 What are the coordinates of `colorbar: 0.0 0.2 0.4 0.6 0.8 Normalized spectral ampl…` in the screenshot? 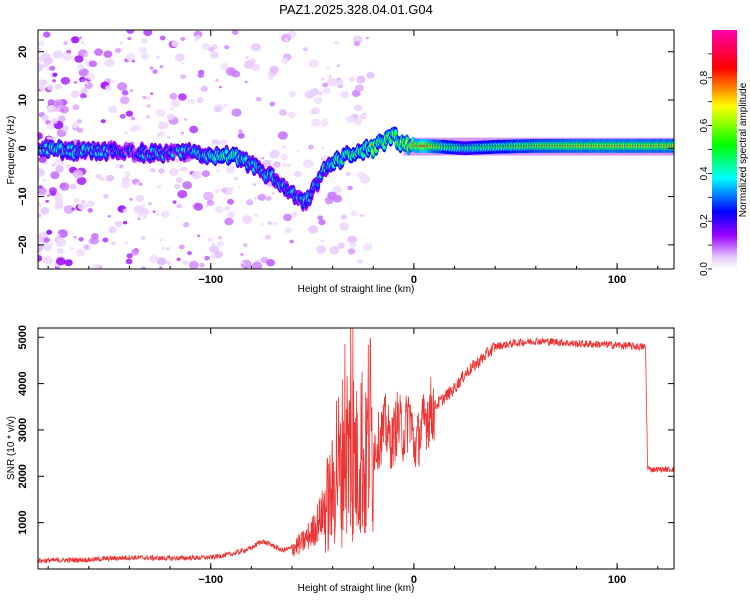 It's located at (724, 153).